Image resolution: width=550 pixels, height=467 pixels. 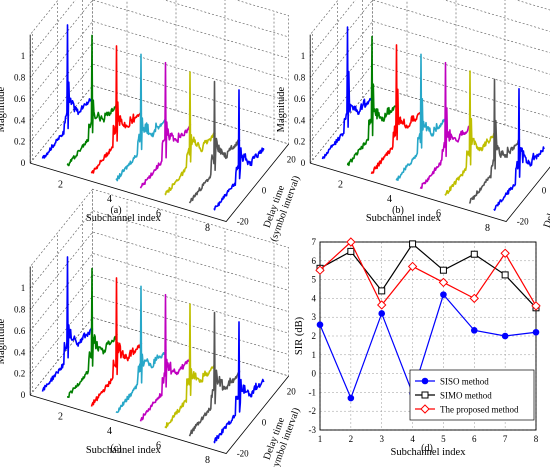 What do you see at coordinates (398, 210) in the screenshot?
I see `panel-caption: (b)` at bounding box center [398, 210].